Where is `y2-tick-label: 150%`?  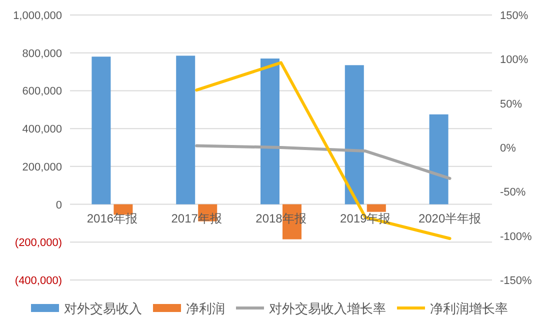
y2-tick-label: 150% is located at coordinates (514, 16).